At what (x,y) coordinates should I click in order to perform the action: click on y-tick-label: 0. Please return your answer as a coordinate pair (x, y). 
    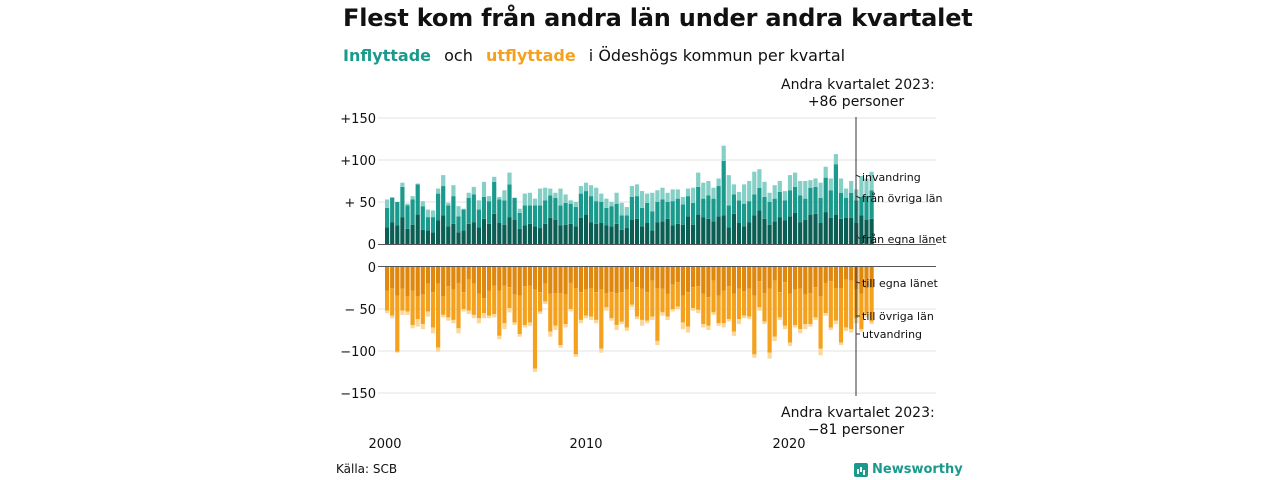
    Looking at the image, I should click on (372, 268).